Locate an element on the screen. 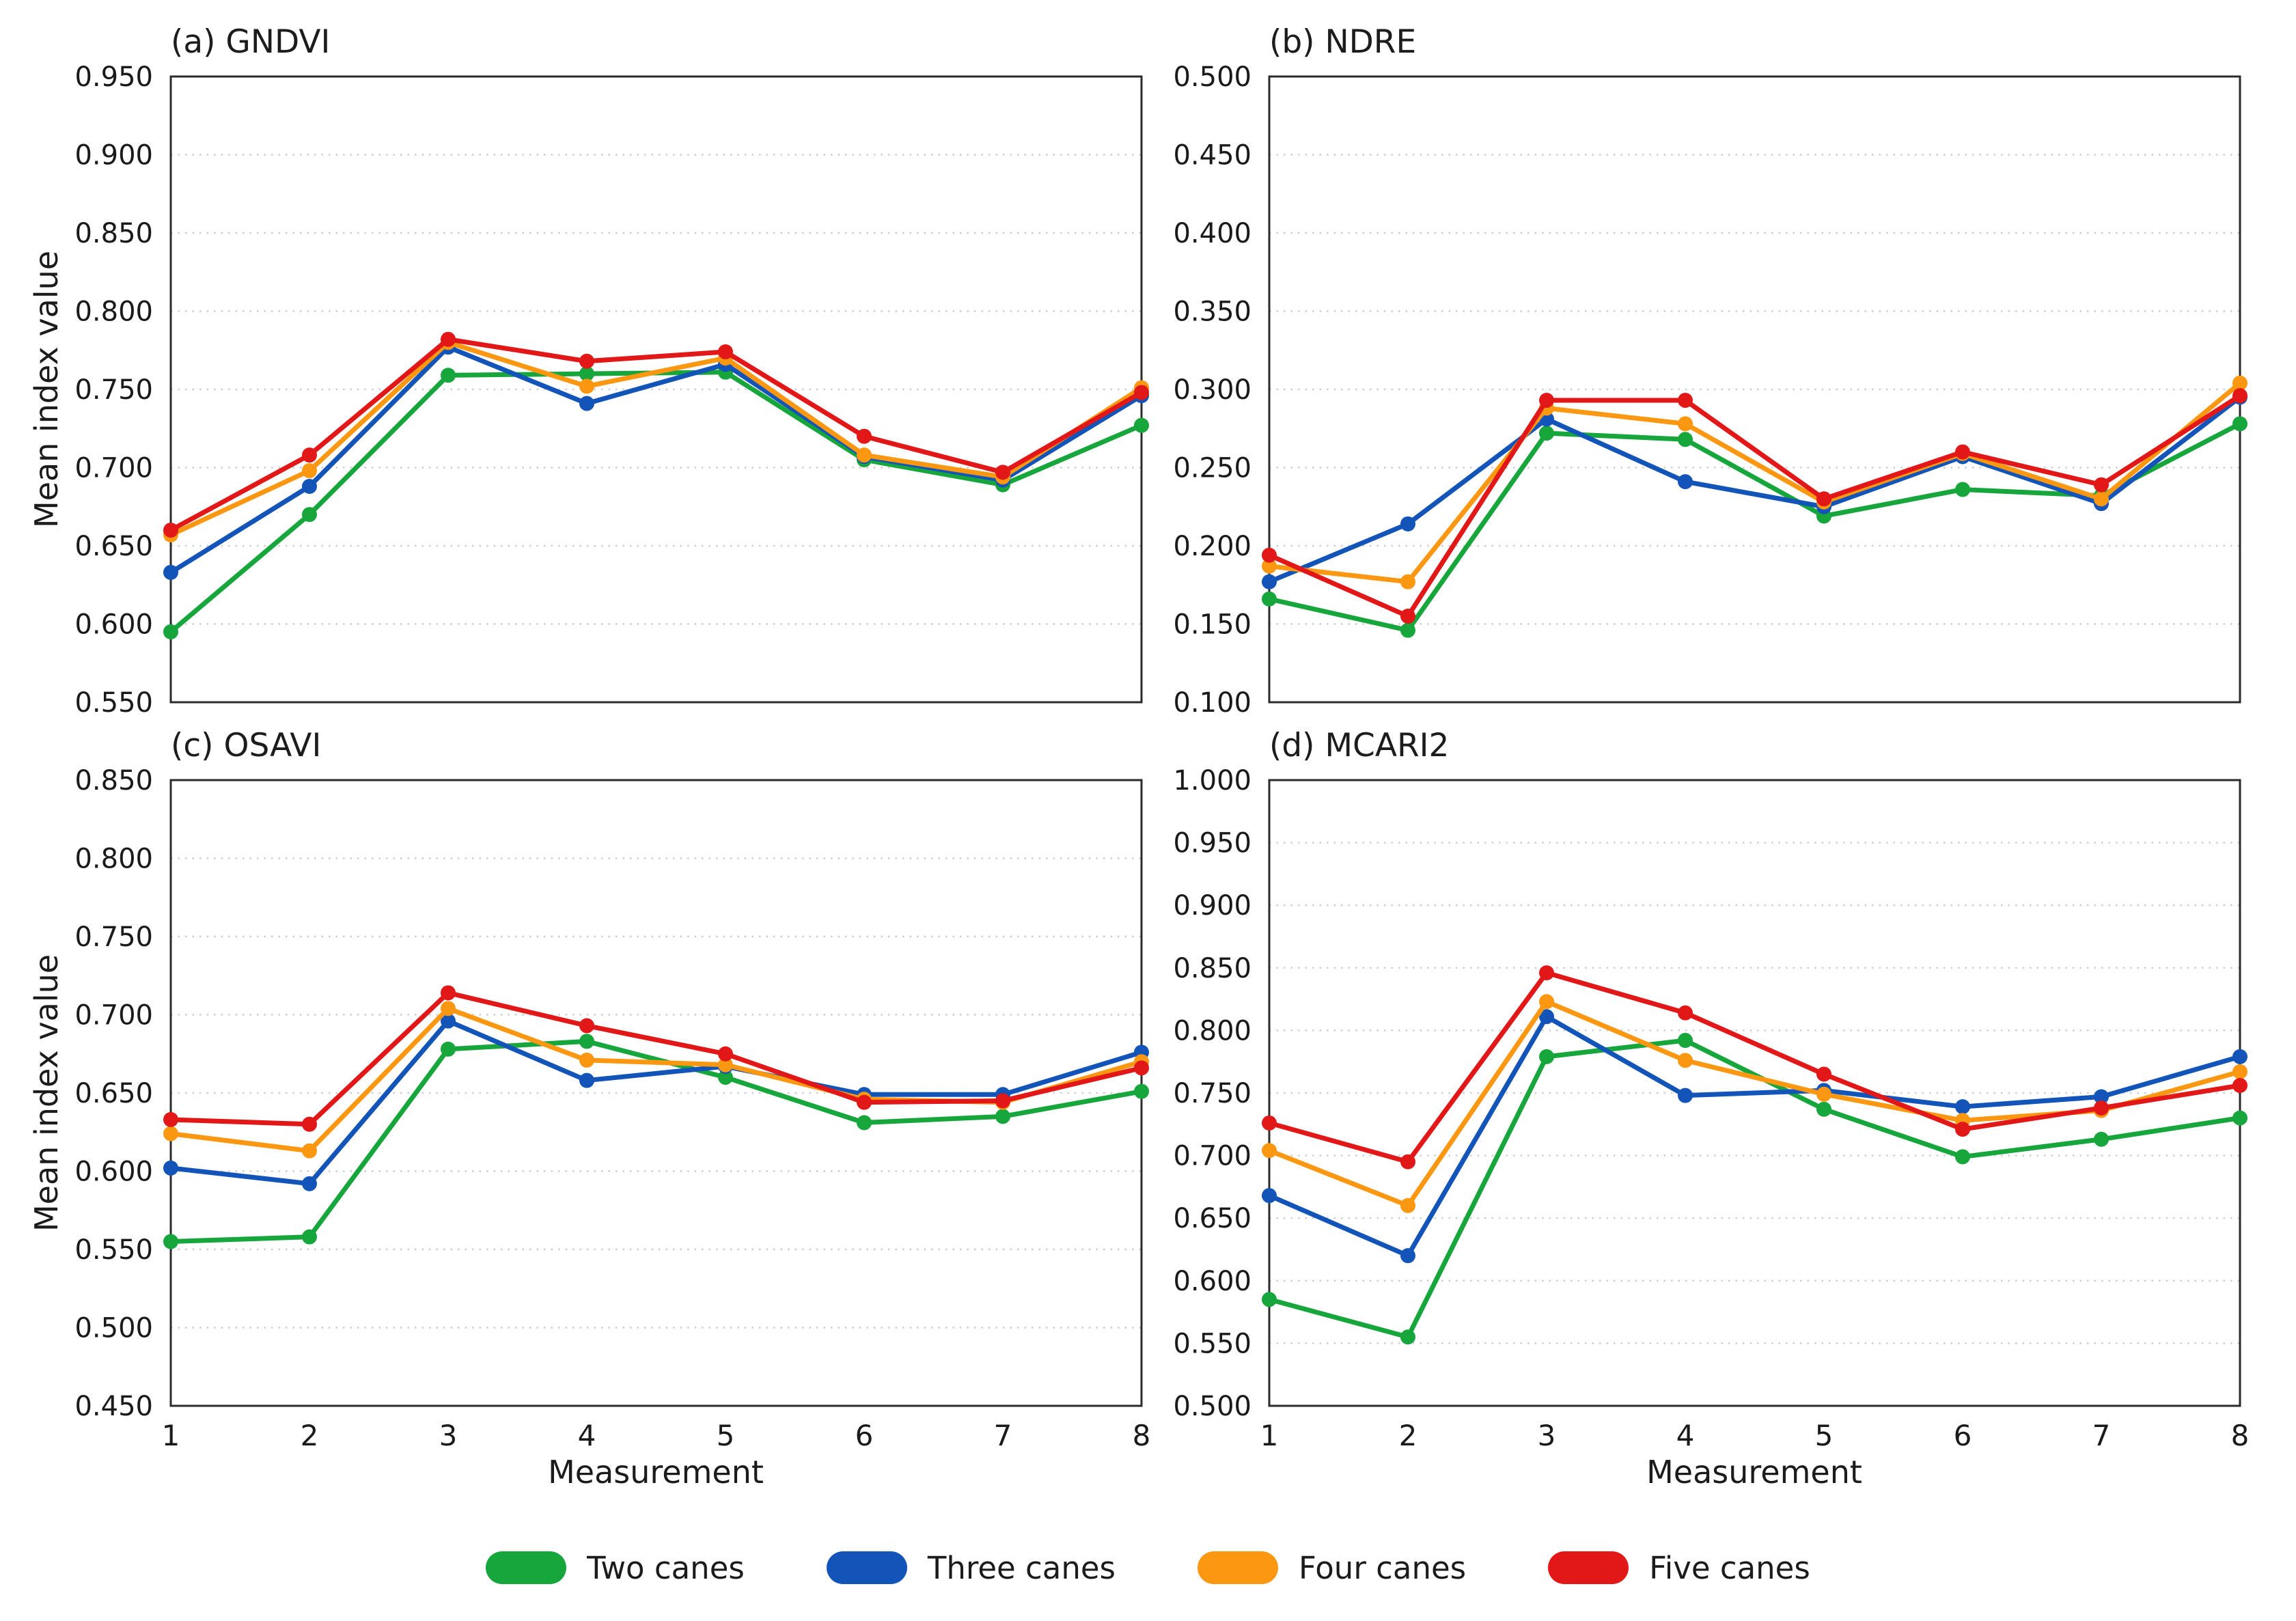 The height and width of the screenshot is (1621, 2296). legend-label-four-canes: Four canes is located at coordinates (1383, 1568).